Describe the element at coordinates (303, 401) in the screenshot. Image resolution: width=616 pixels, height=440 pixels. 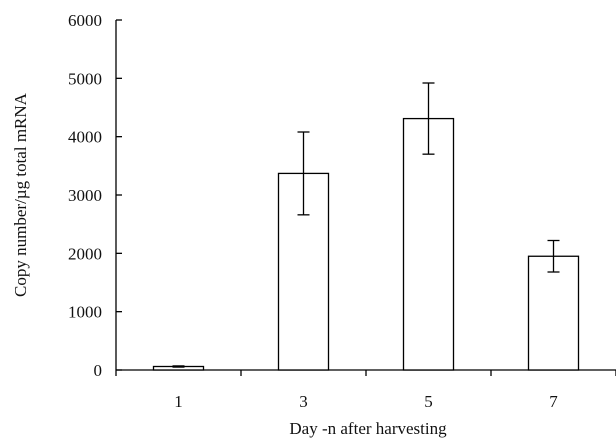
I see `x-tick-label: 3` at that location.